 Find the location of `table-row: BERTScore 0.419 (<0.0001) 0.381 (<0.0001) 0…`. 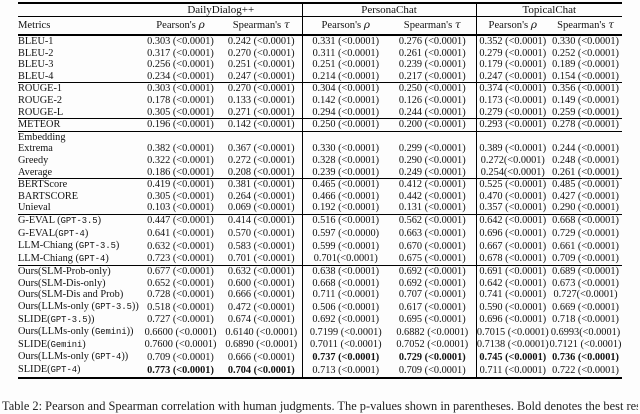

table-row: BERTScore 0.419 (<0.0001) 0.381 (<0.0001) 0… is located at coordinates (320, 184).